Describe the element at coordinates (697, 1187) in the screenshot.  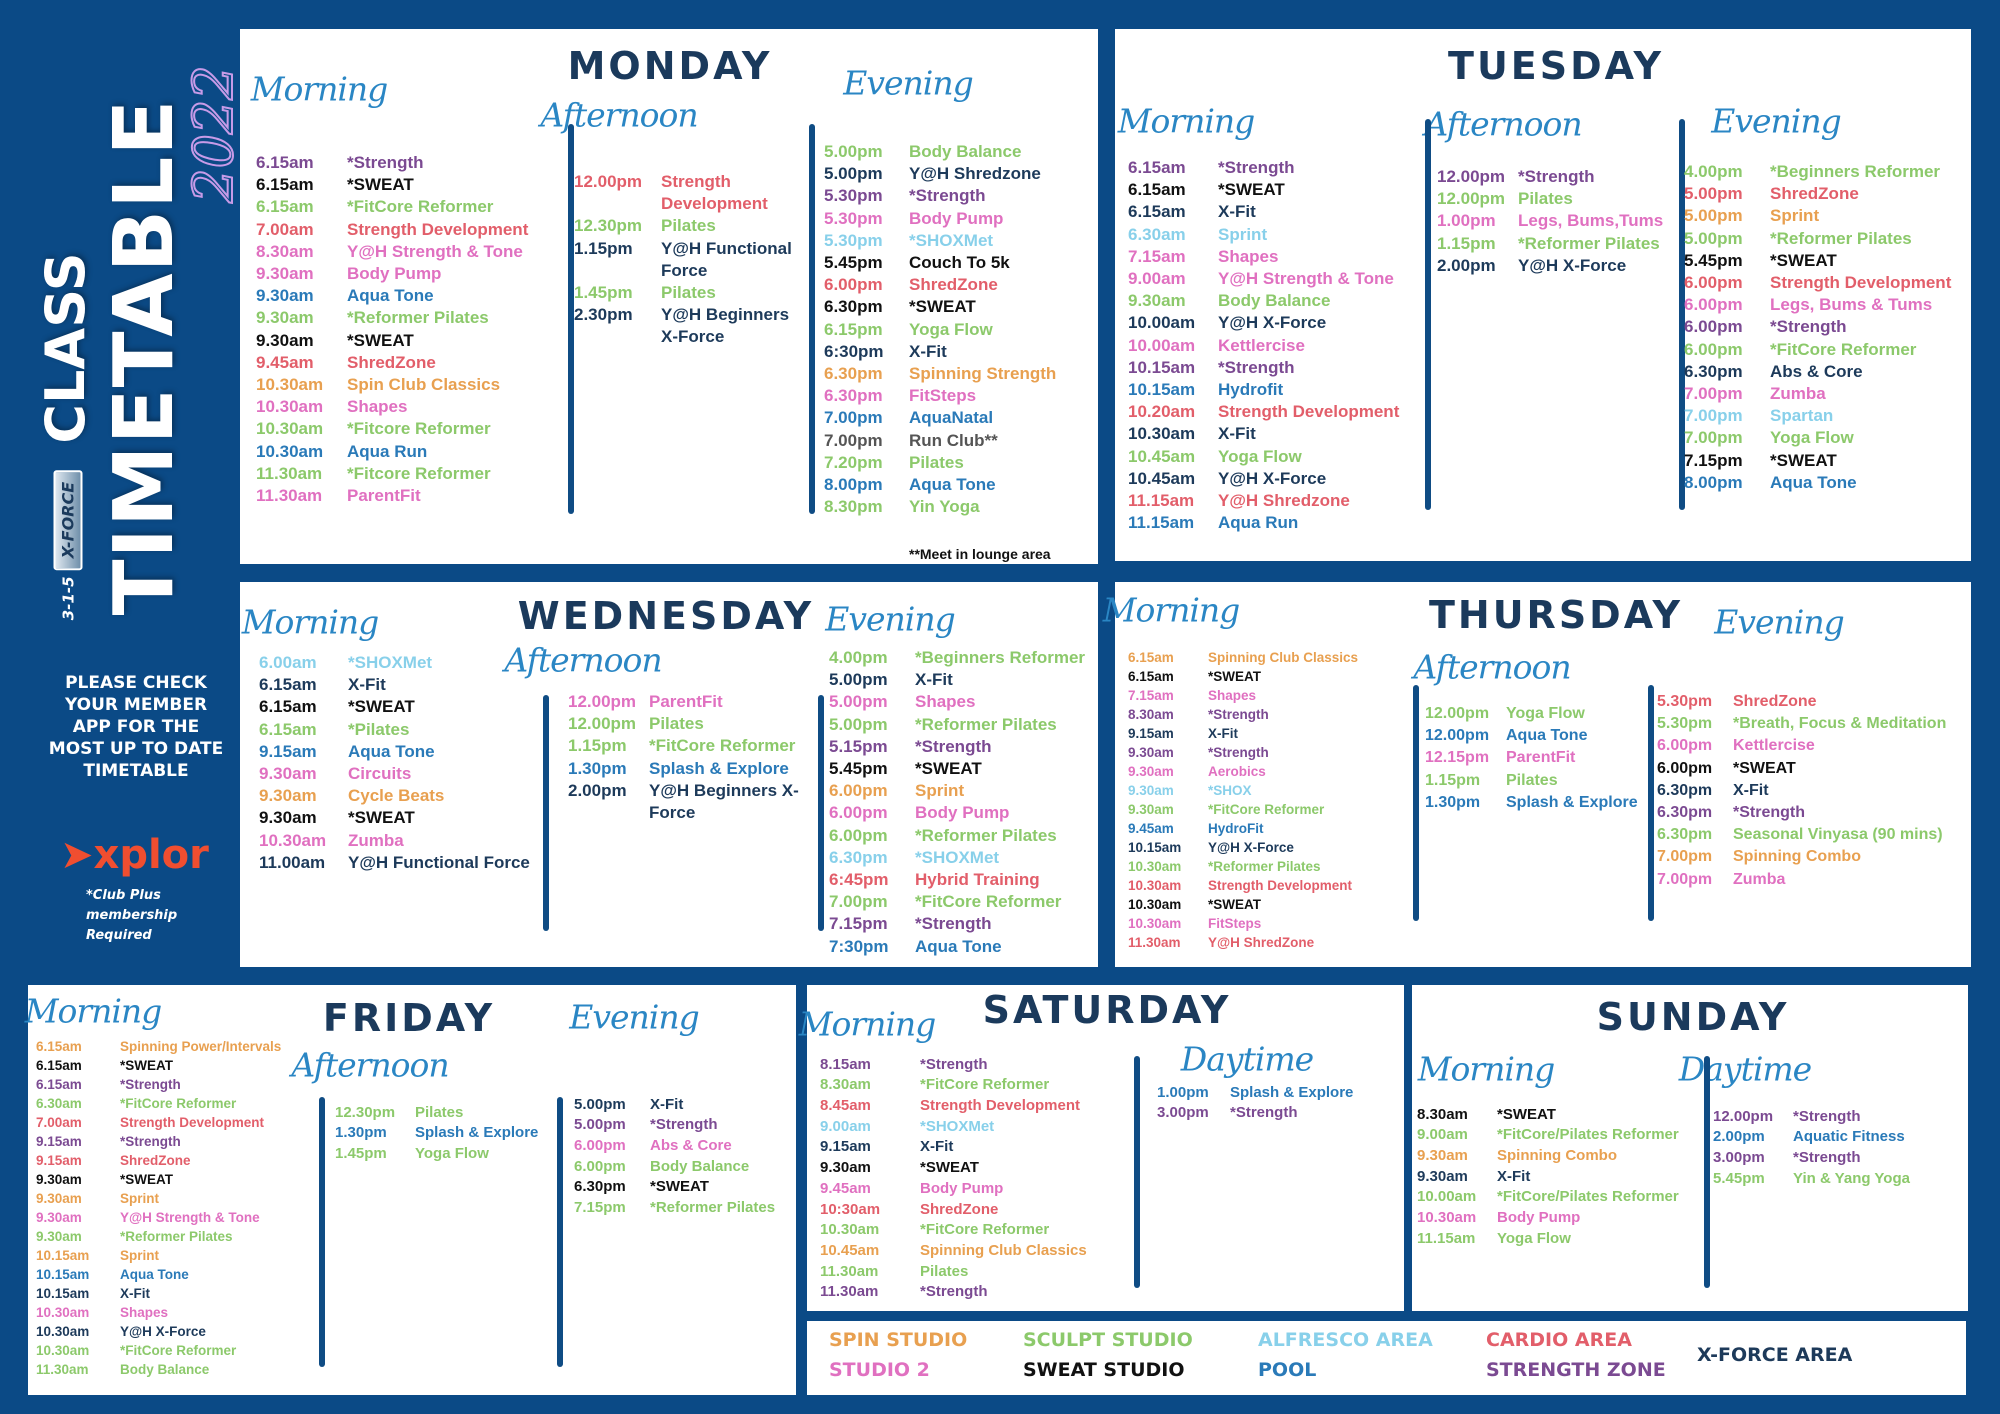
I see `class-row: 6.30pm *SWEAT` at that location.